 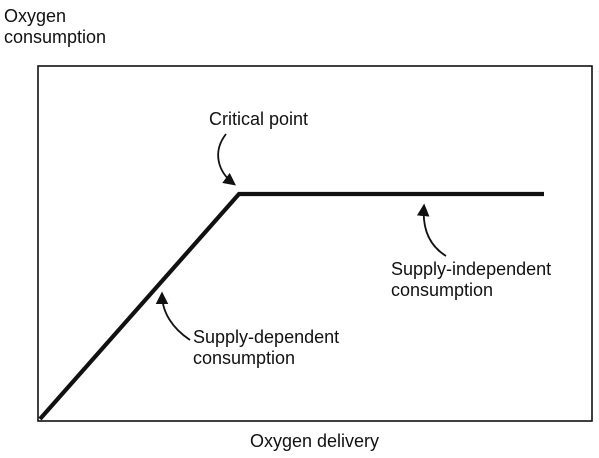 I want to click on critical-point-arrow, so click(x=227, y=159).